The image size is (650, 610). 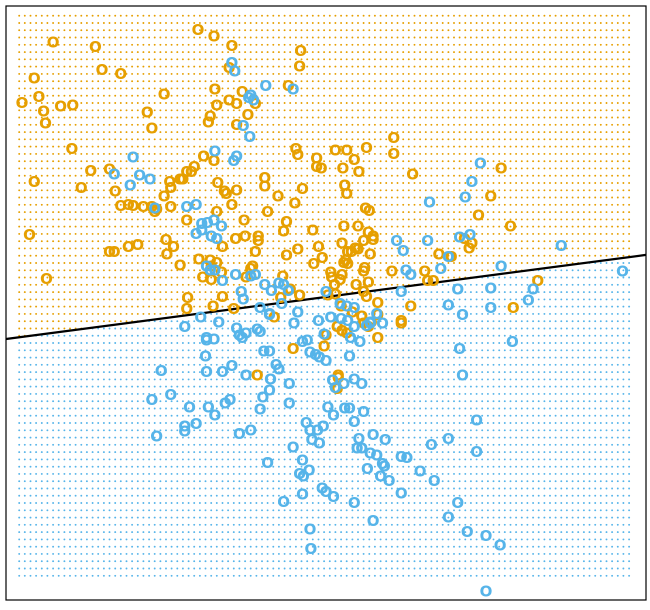 What do you see at coordinates (326, 336) in the screenshot?
I see `point-orange-147: O` at bounding box center [326, 336].